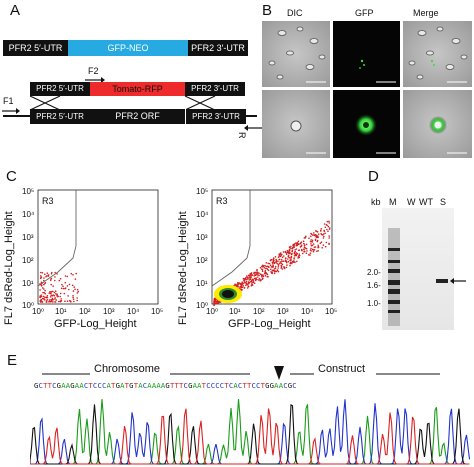  Describe the element at coordinates (137, 89) in the screenshot. I see `tomato-rfp-construct: PFR2 5′-UTR Tomato-RFP PFR2 3′-UTR` at that location.